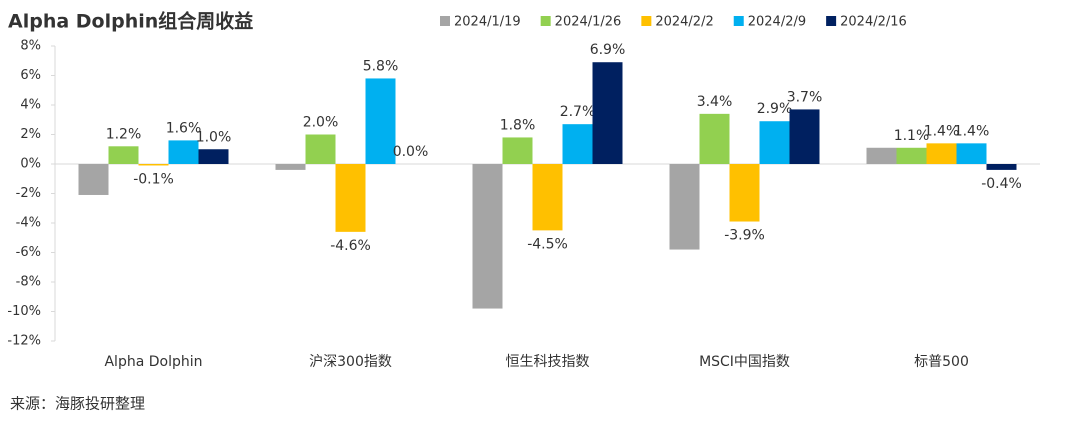  What do you see at coordinates (715, 102) in the screenshot?
I see `data-label: 3.4%` at bounding box center [715, 102].